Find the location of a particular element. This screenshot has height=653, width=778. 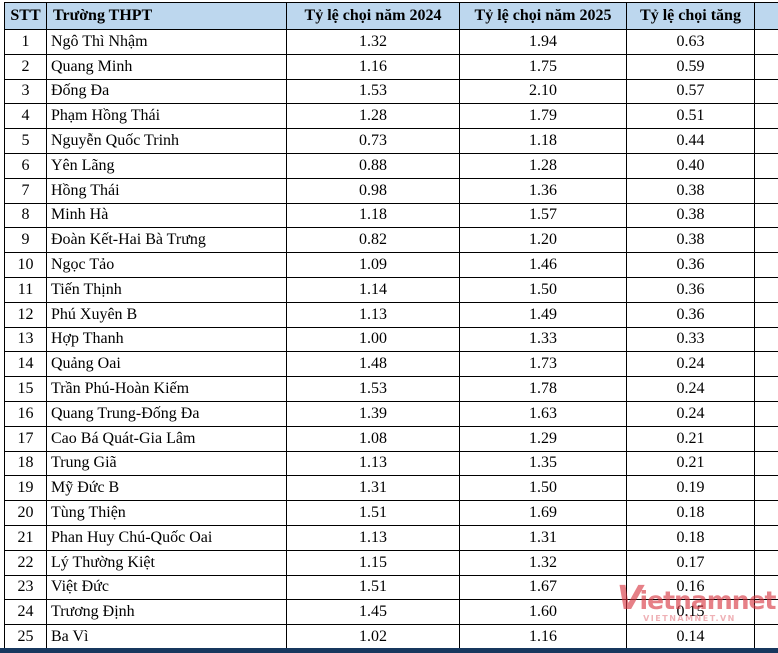

cell-ratio-increase: 0.44 is located at coordinates (690, 141).